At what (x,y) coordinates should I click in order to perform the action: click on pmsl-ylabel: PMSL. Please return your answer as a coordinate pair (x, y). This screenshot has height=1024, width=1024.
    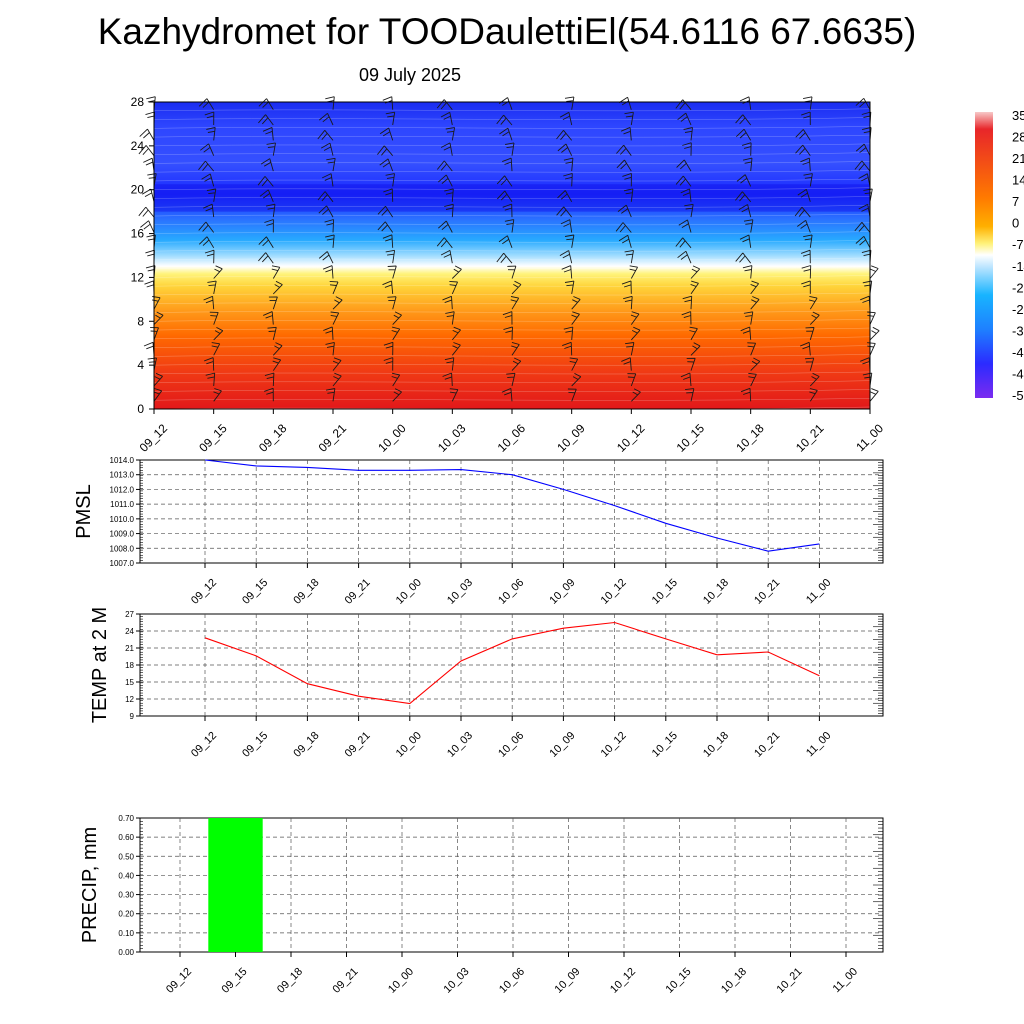
    Looking at the image, I should click on (84, 511).